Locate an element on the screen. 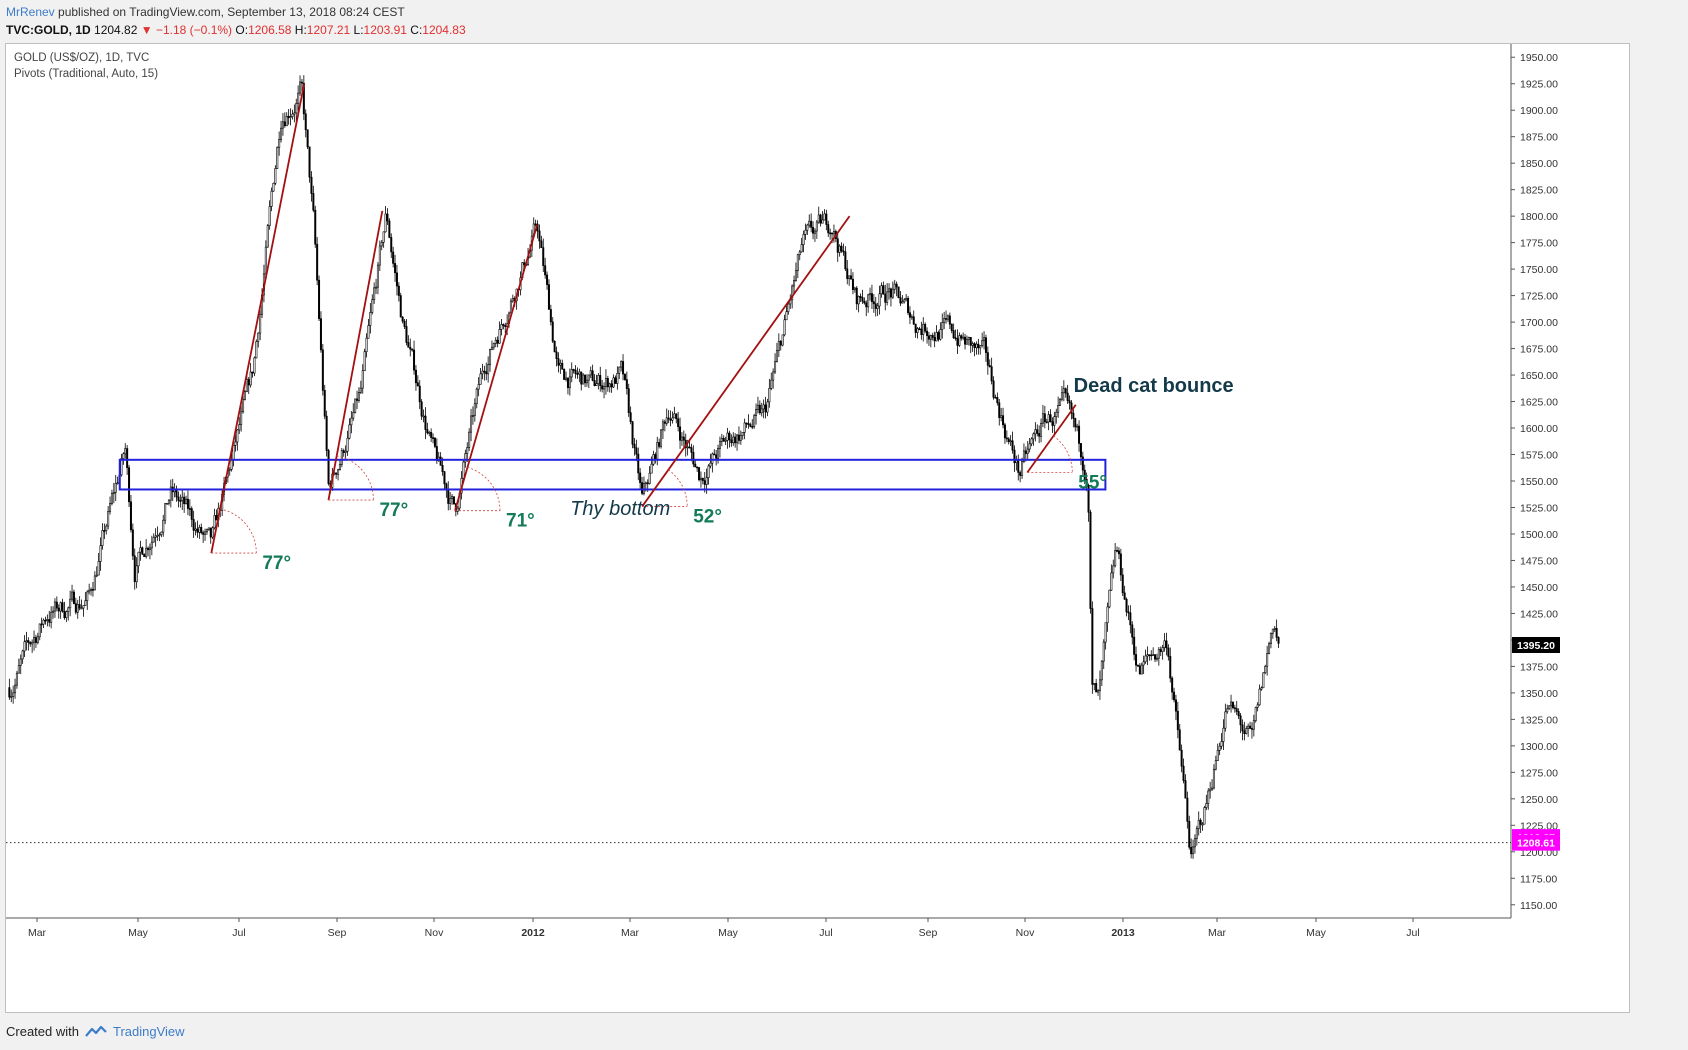 Image resolution: width=1688 pixels, height=1050 pixels. high-value: 1207.21 is located at coordinates (328, 30).